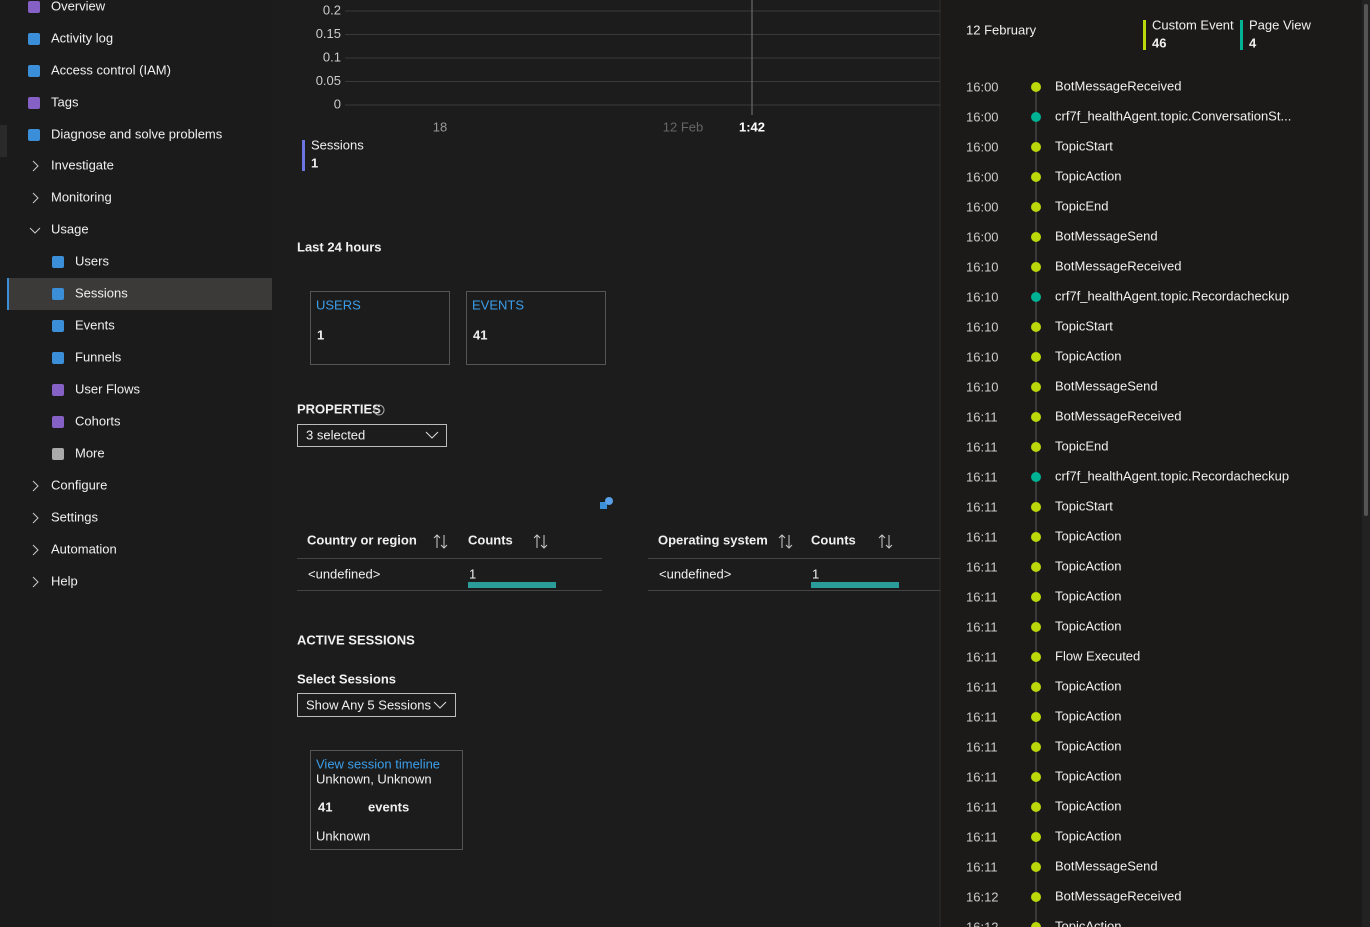  I want to click on count-bar, so click(855, 585).